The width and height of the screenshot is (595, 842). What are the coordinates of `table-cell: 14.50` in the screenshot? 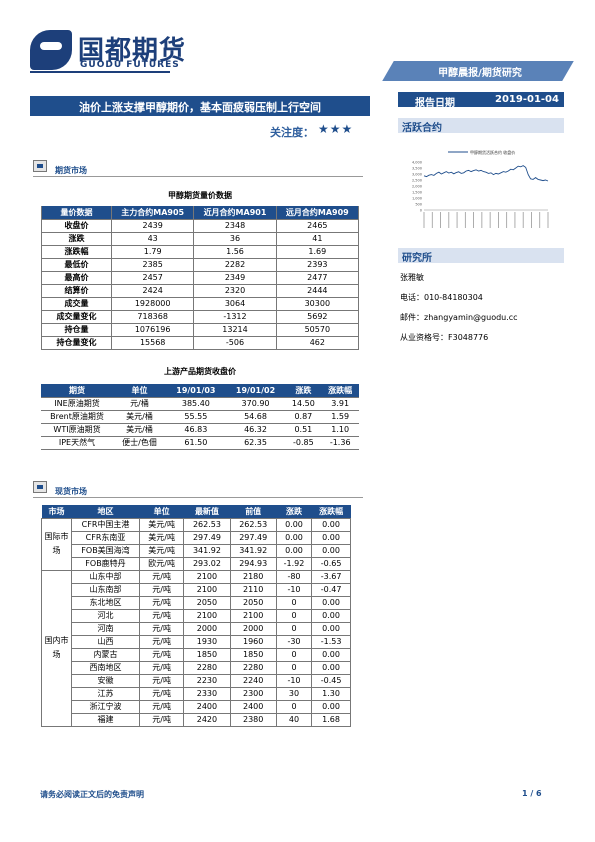 It's located at (303, 404).